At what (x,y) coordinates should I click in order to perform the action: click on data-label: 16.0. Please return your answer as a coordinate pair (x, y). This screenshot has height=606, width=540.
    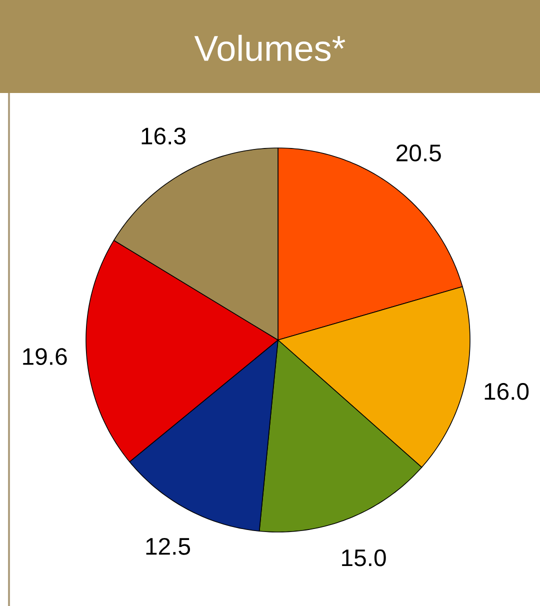
    Looking at the image, I should click on (506, 391).